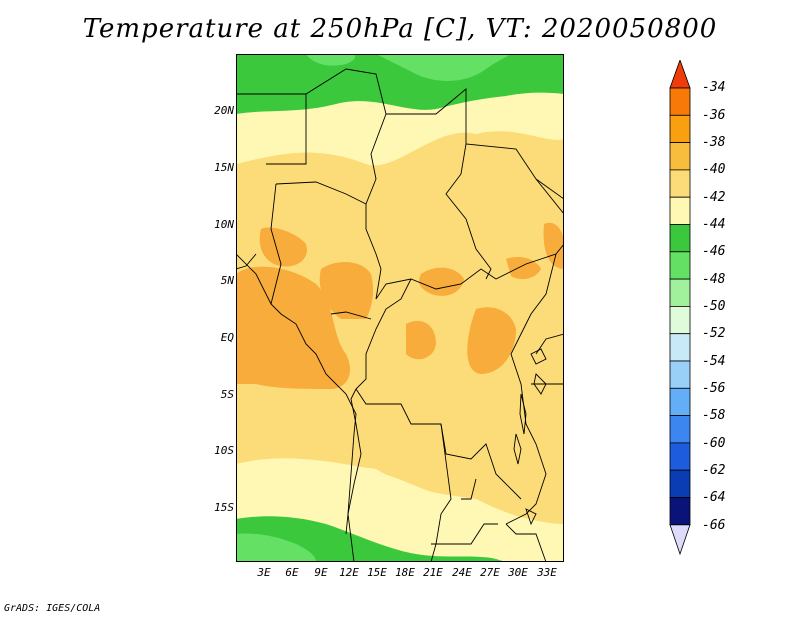  I want to click on lat-label-15n: 15N, so click(224, 167).